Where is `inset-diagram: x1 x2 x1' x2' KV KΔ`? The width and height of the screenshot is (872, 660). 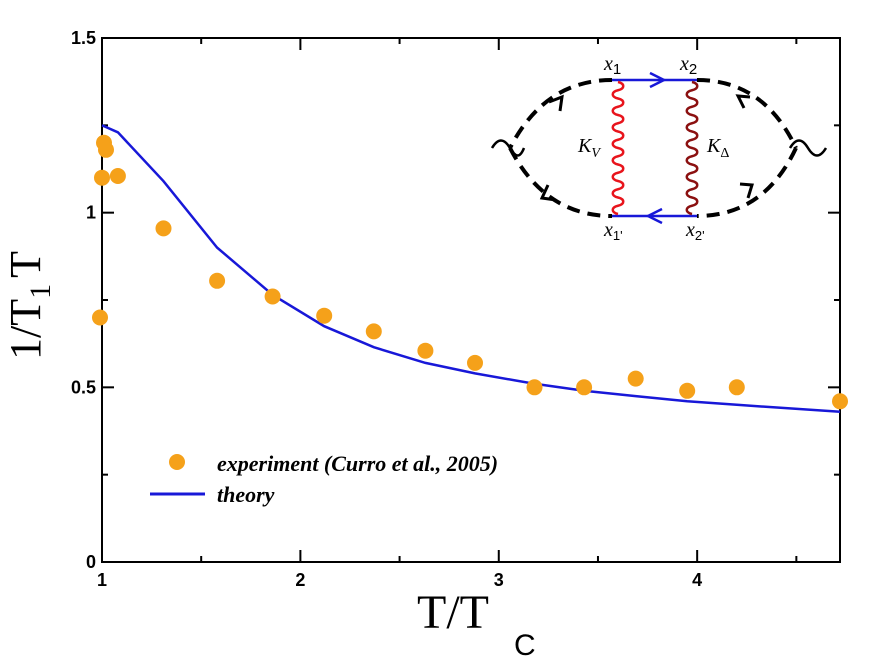 inset-diagram: x1 x2 x1' x2' KV KΔ is located at coordinates (659, 148).